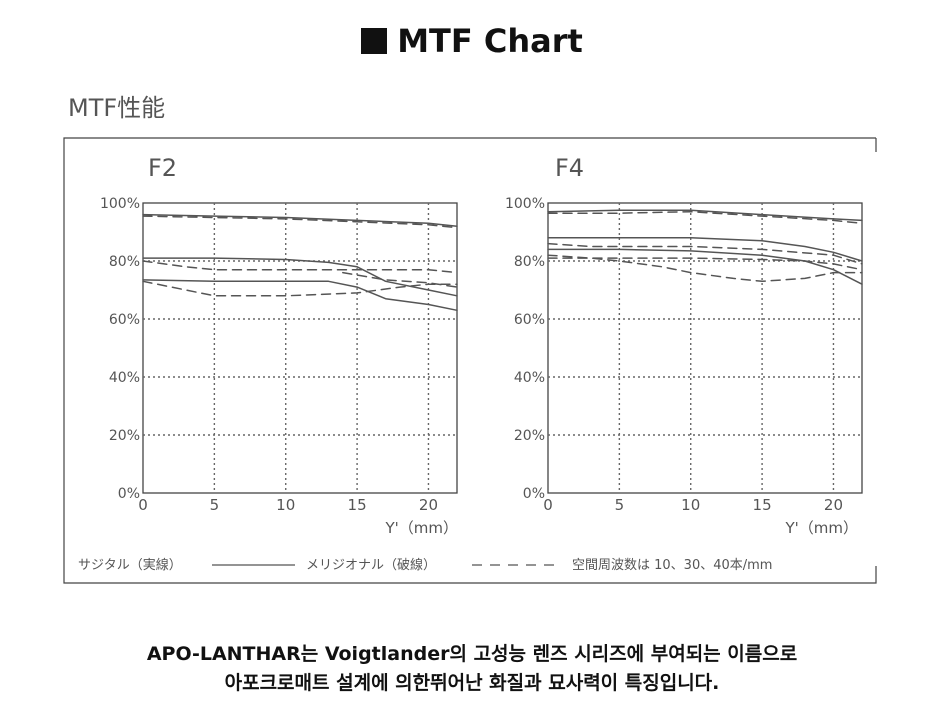  What do you see at coordinates (130, 565) in the screenshot?
I see `legend-sagittal-label: サジタル（実線）` at bounding box center [130, 565].